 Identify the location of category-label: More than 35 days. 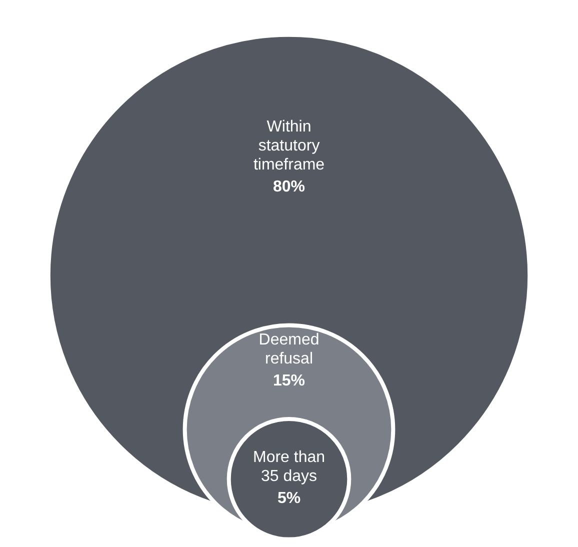
(289, 467).